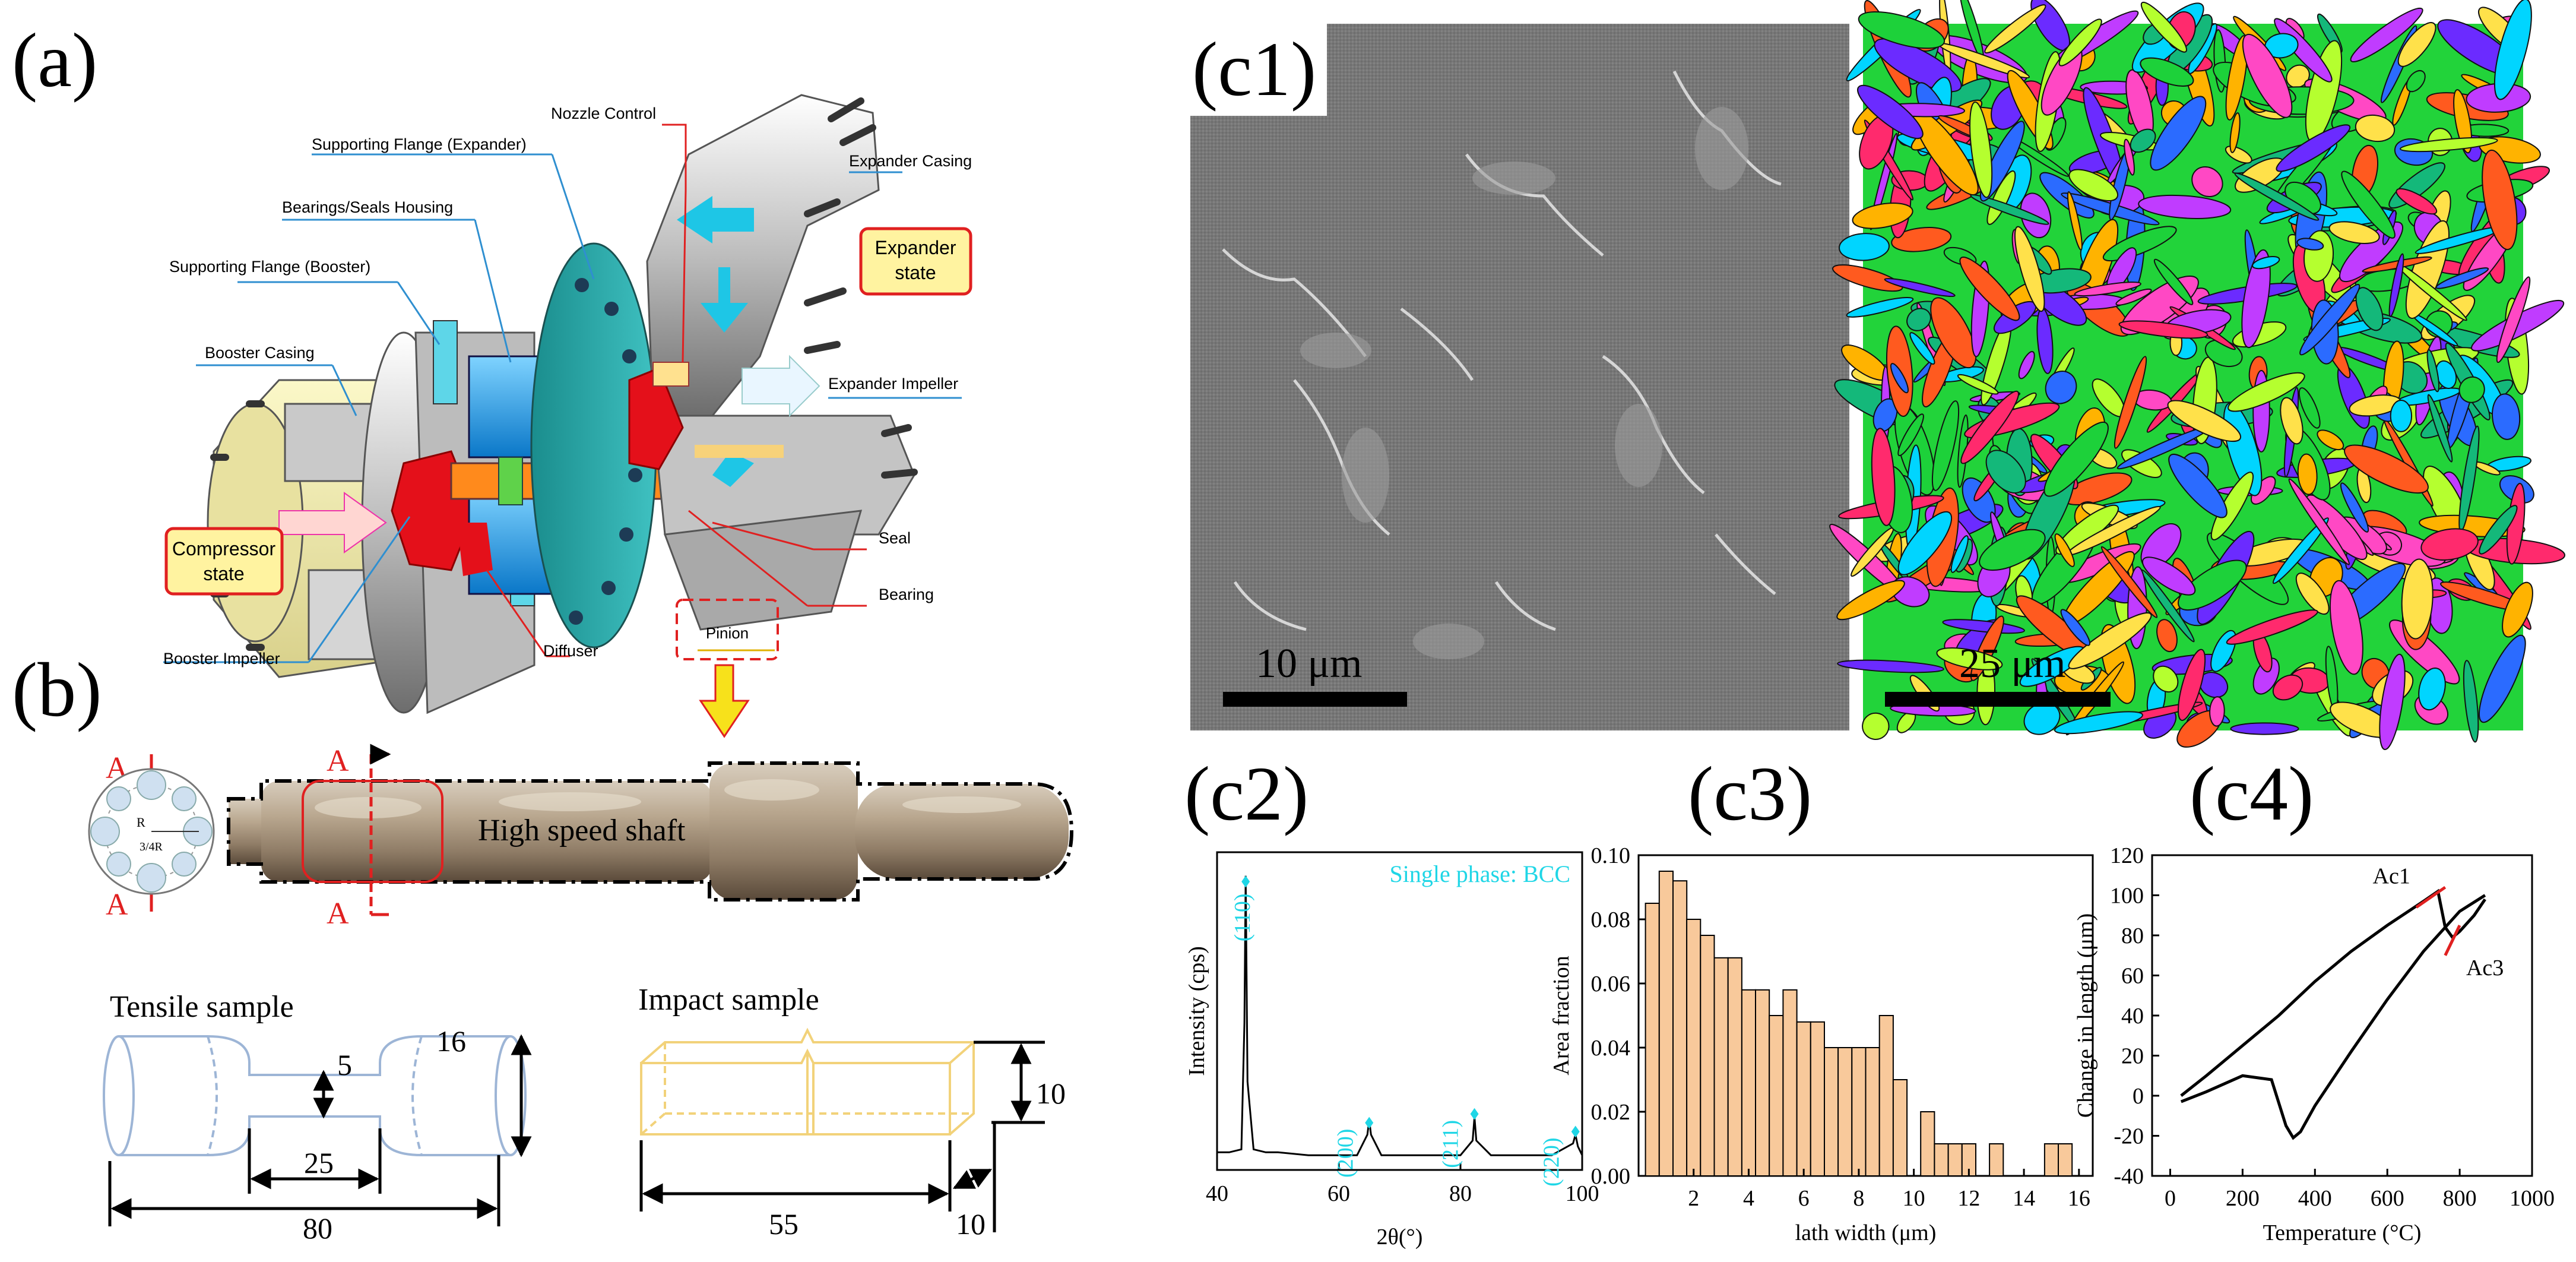 Image resolution: width=2576 pixels, height=1262 pixels. Describe the element at coordinates (1611, 855) in the screenshot. I see `y-tick-label: 0.10` at that location.